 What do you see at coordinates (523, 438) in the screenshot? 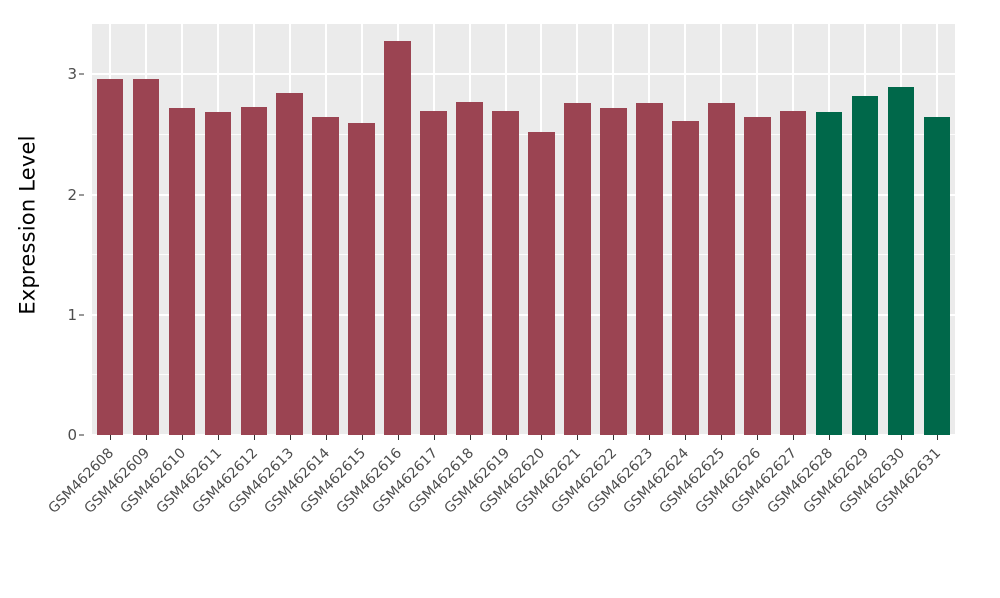
I see `x-axis-ticks` at bounding box center [523, 438].